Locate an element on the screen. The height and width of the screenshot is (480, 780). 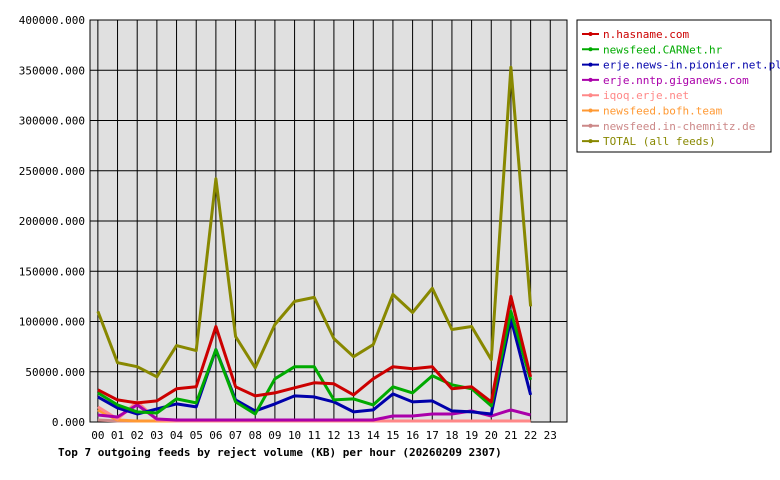
x-tick-label: 03 is located at coordinates (156, 435).